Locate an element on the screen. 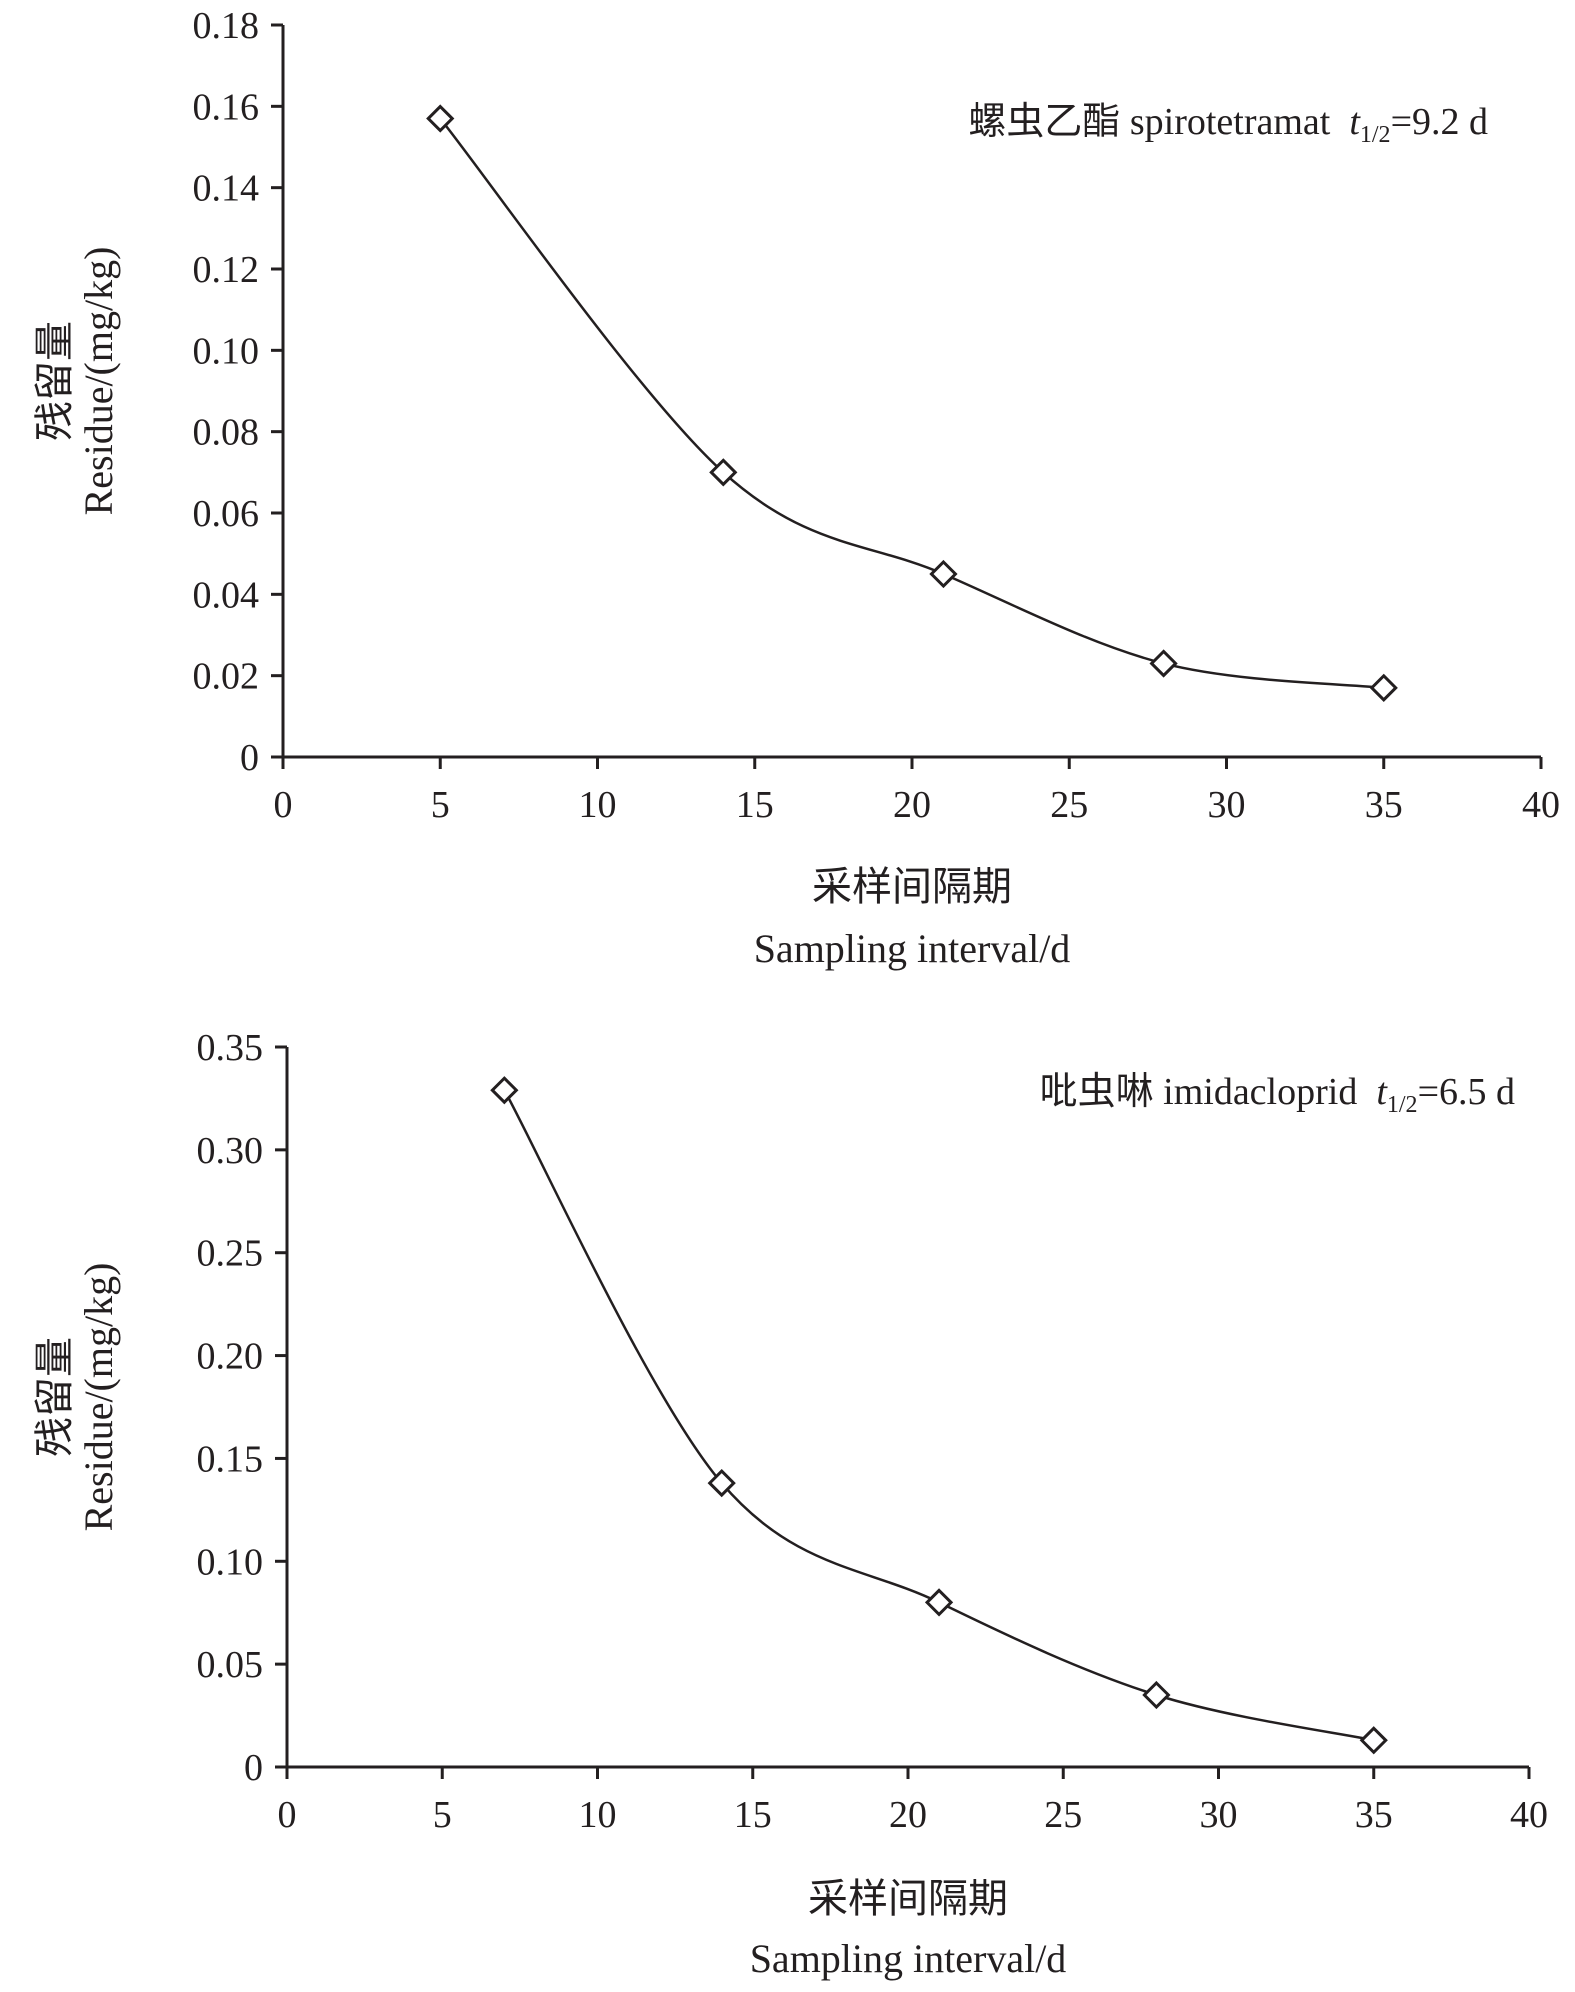 This screenshot has height=1992, width=1575. y-tick-label: 0.18 is located at coordinates (226, 26).